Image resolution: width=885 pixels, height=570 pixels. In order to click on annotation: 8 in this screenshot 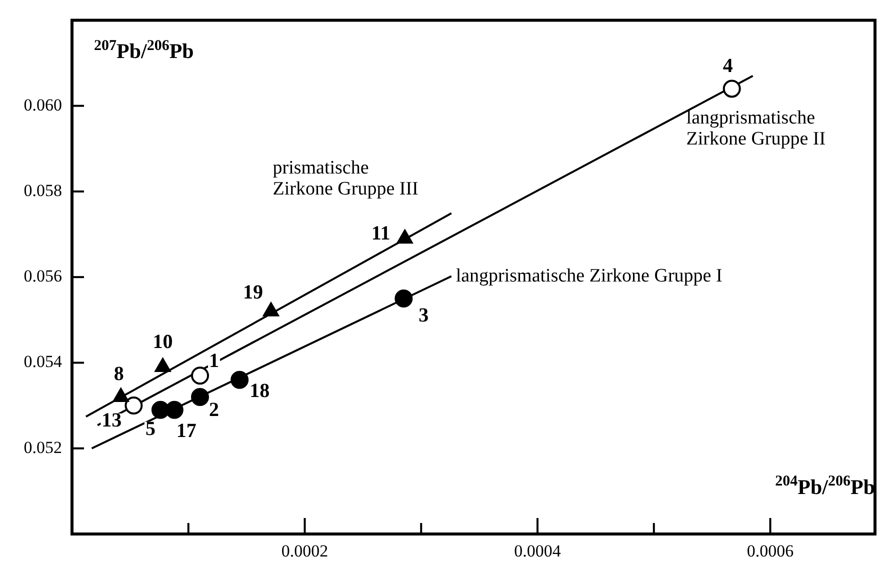, I will do `click(119, 374)`.